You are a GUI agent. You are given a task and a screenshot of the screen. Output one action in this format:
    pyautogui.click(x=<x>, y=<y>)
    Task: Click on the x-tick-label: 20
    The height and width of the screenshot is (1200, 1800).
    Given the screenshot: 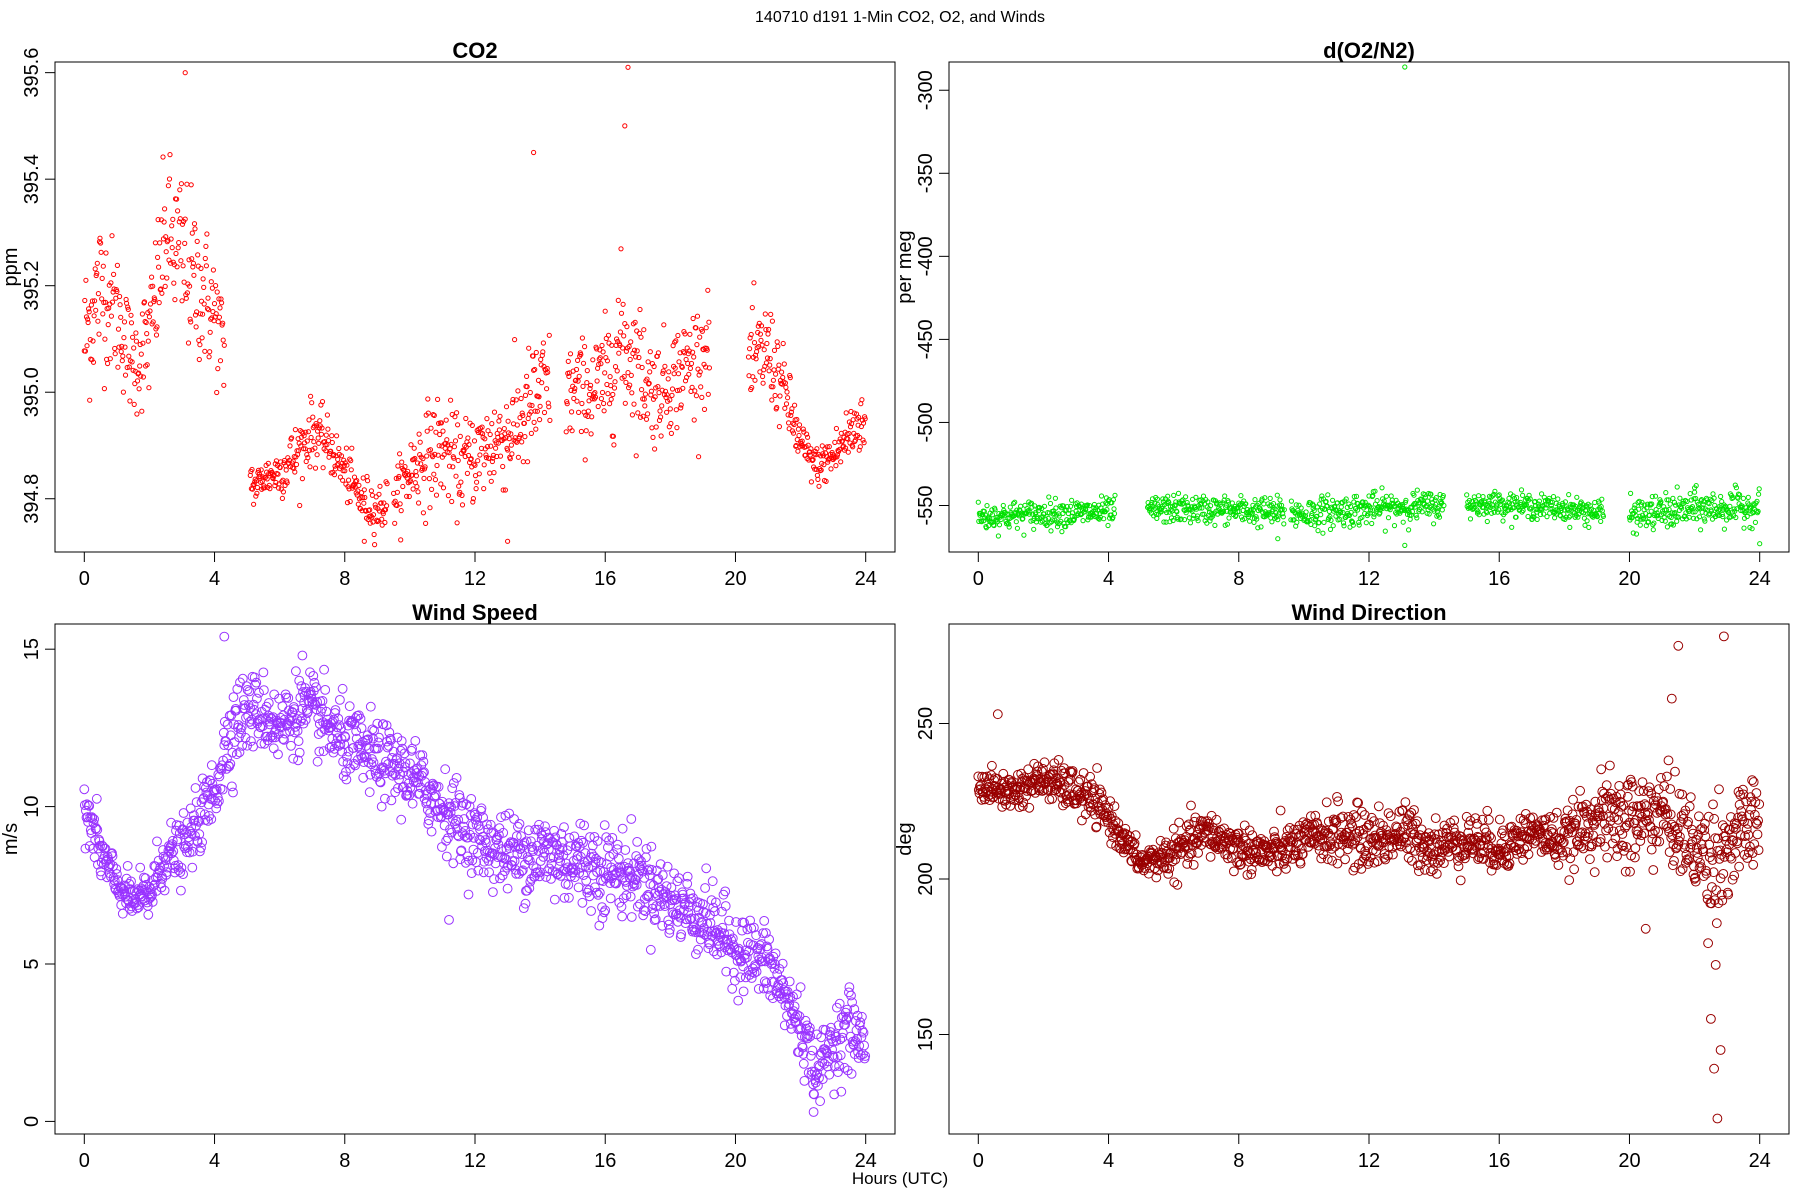 What is the action you would take?
    pyautogui.click(x=735, y=579)
    